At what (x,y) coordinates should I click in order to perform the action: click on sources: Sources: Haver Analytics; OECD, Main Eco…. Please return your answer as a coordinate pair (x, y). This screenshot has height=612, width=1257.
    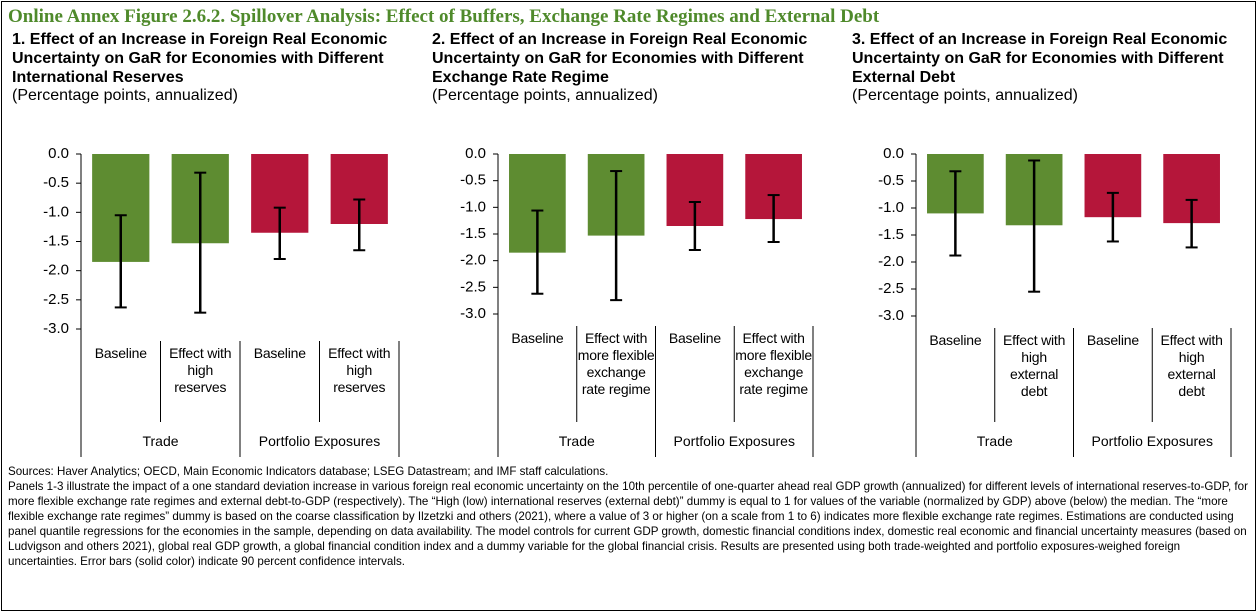
    Looking at the image, I should click on (308, 471).